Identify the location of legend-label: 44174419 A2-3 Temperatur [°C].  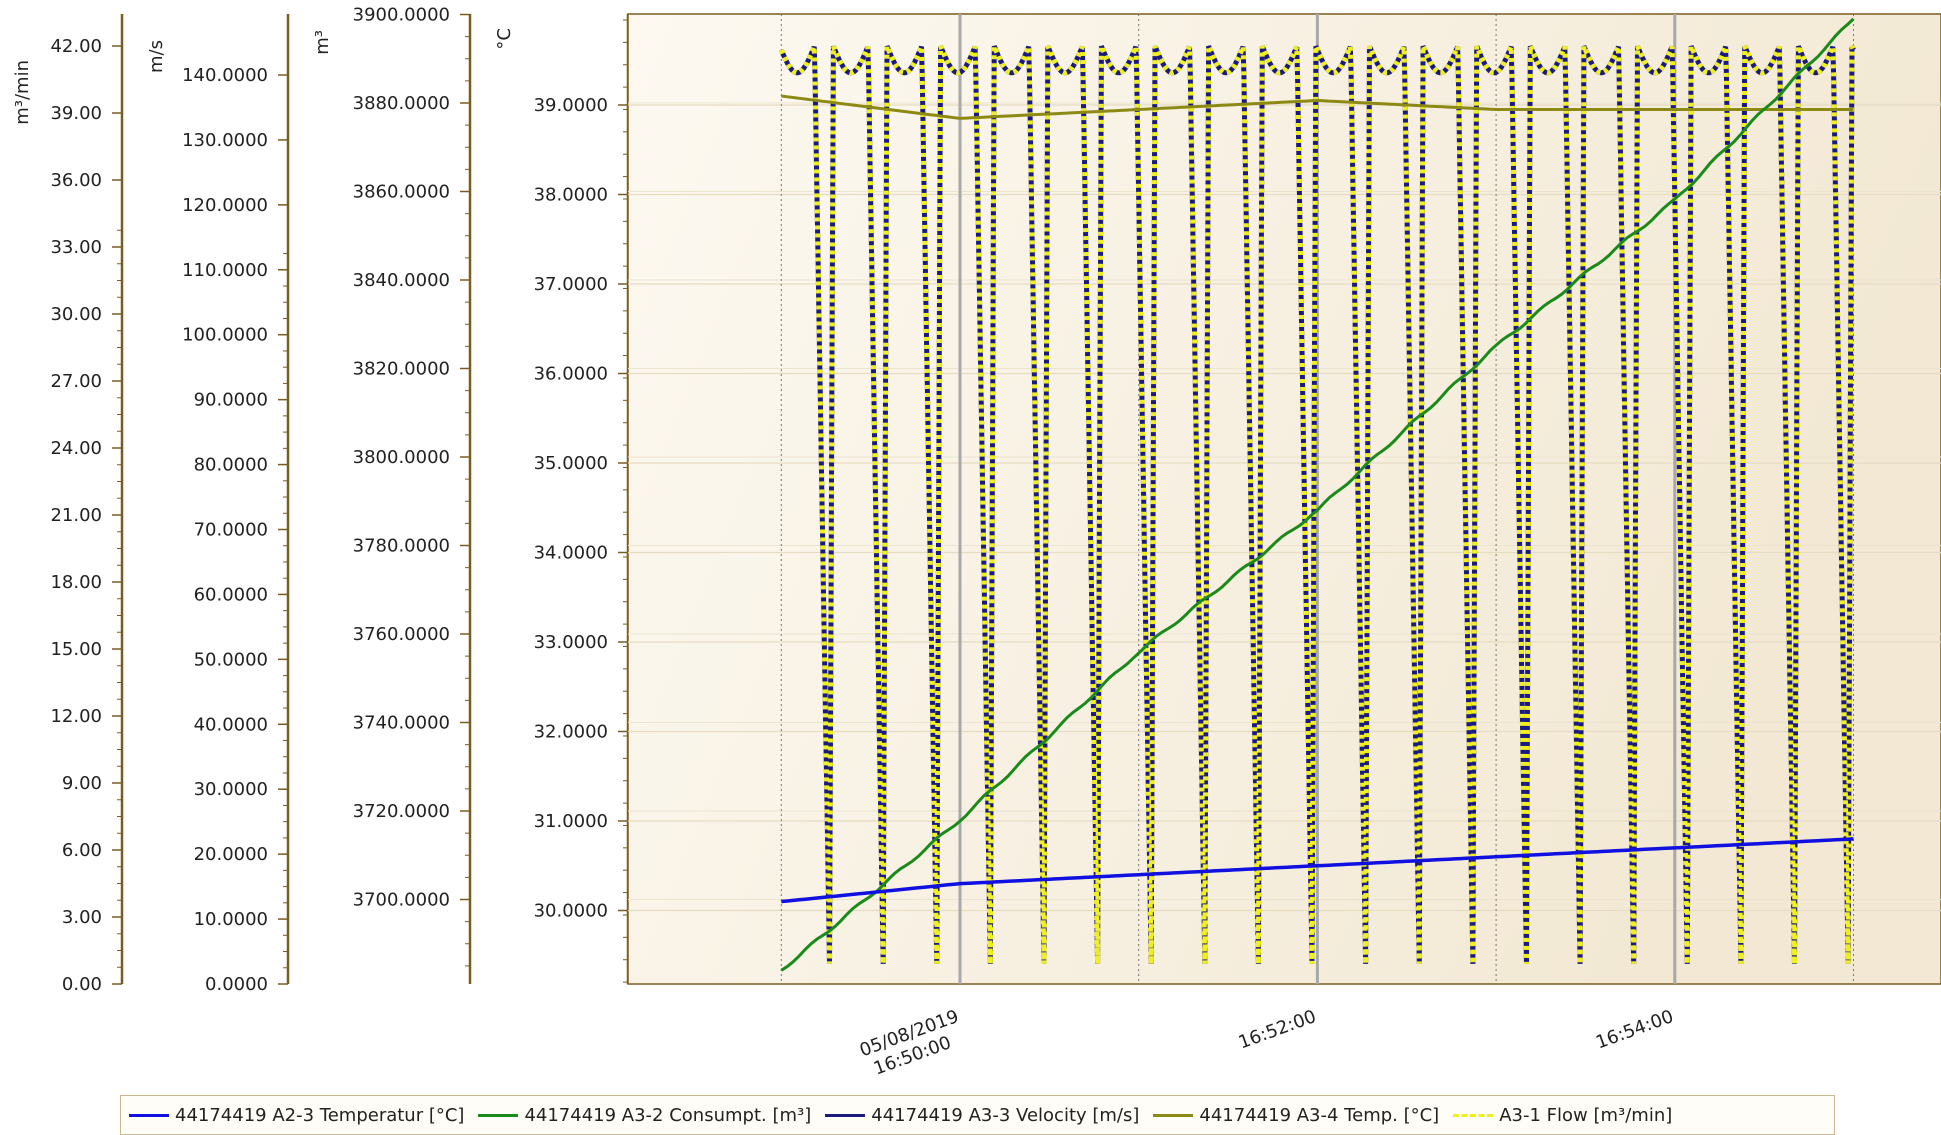
(320, 1115).